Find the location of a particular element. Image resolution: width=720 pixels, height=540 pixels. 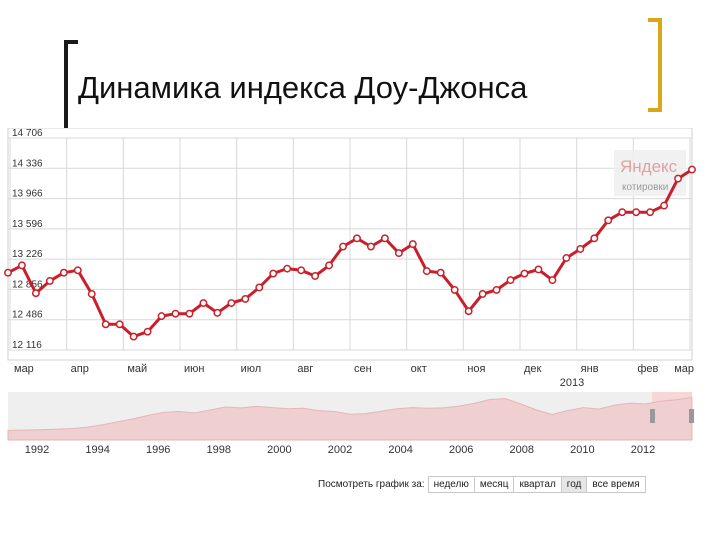

x-tick-label: авг is located at coordinates (305, 369).